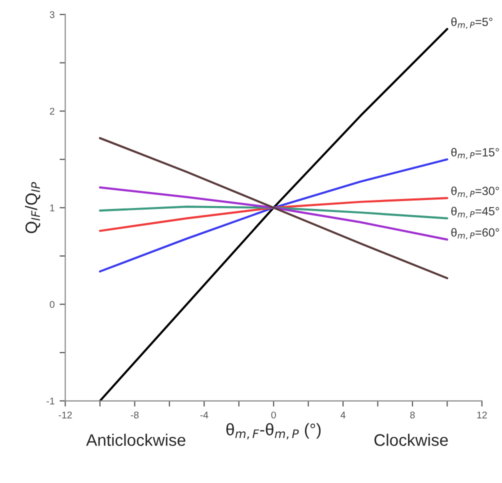 Image resolution: width=502 pixels, height=483 pixels. What do you see at coordinates (65, 415) in the screenshot?
I see `x-tick-label: -12` at bounding box center [65, 415].